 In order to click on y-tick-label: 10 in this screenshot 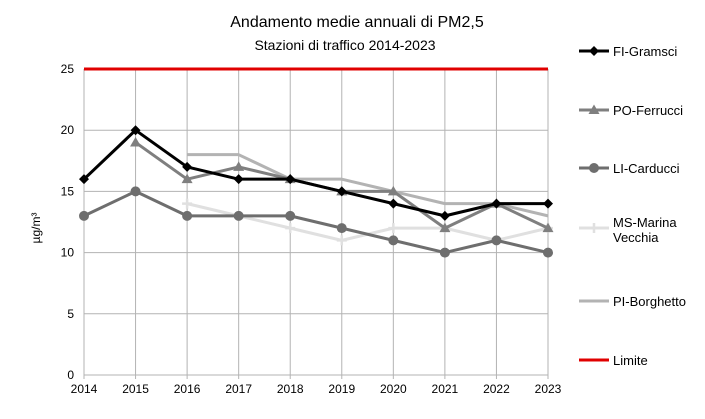, I will do `click(68, 253)`.